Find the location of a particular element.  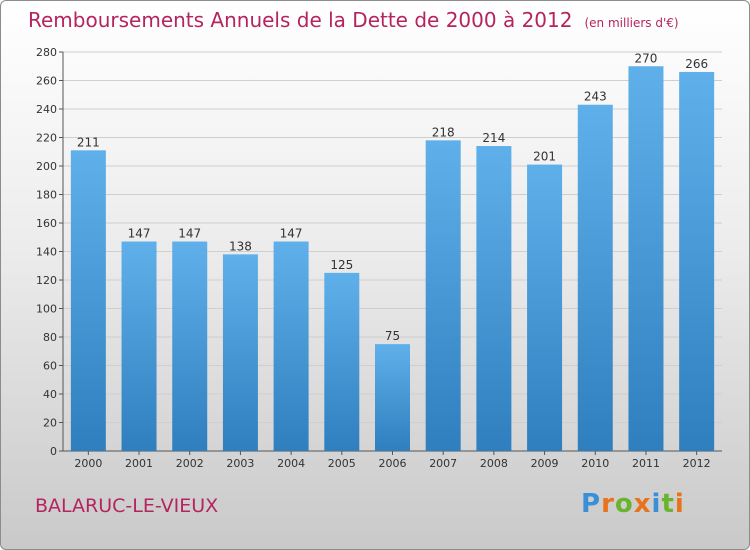

x-tick-label: 2008 is located at coordinates (494, 463).